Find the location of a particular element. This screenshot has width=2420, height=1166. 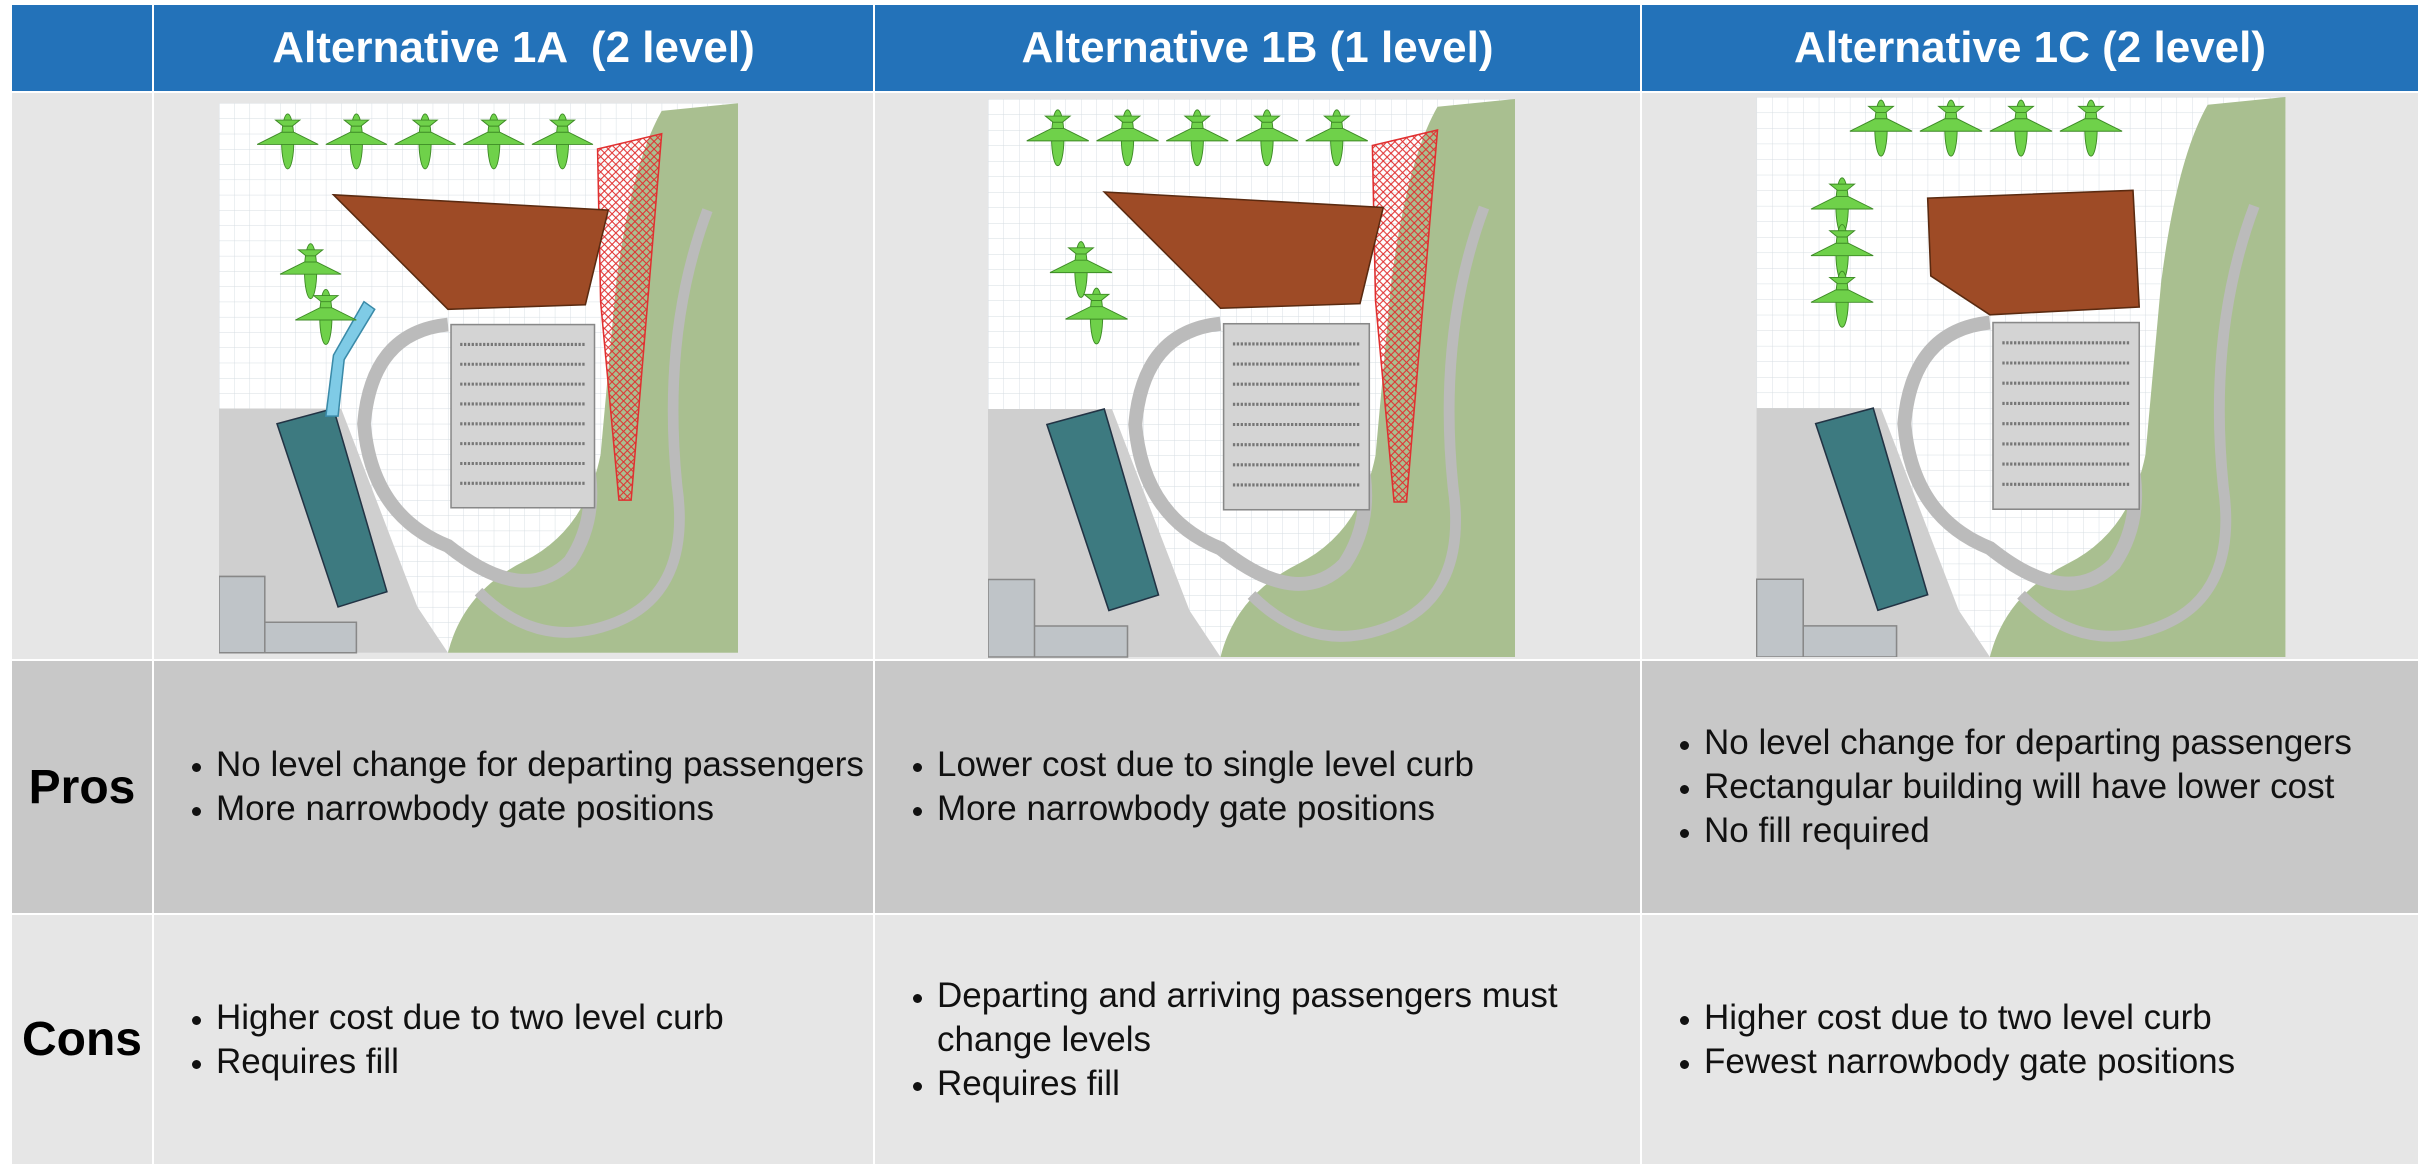

bullet-item: Fewest narrowbody gate positions is located at coordinates (1969, 1062).